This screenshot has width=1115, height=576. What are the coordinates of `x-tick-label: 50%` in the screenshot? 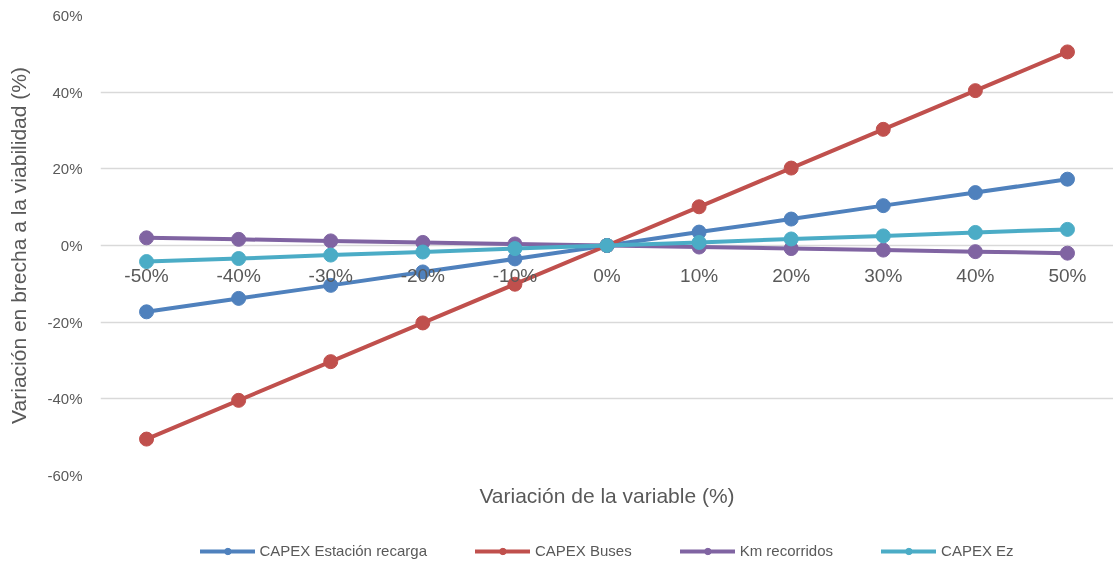 It's located at (1067, 275).